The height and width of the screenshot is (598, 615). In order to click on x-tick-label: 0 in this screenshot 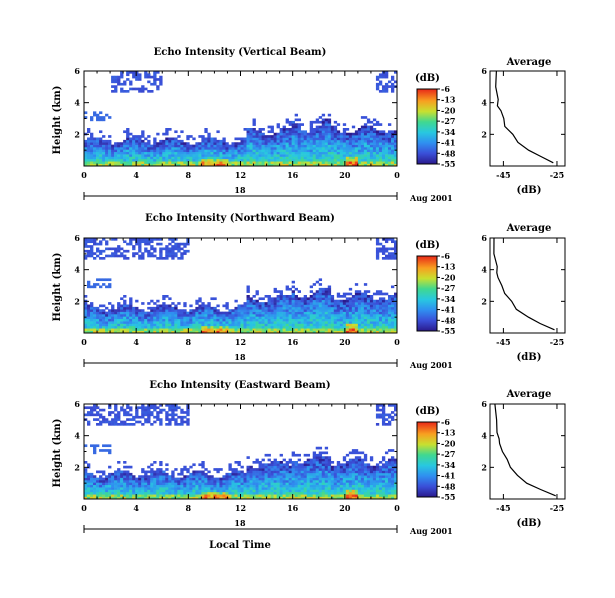, I will do `click(397, 175)`.